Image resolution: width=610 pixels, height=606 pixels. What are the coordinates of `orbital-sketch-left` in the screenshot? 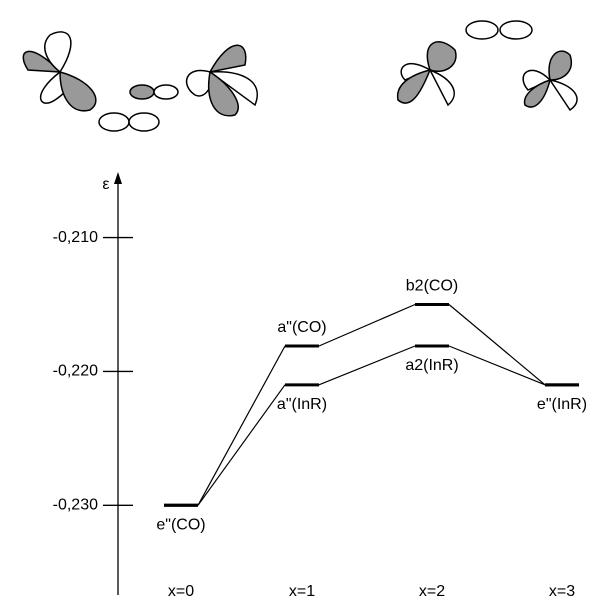 It's located at (140, 81).